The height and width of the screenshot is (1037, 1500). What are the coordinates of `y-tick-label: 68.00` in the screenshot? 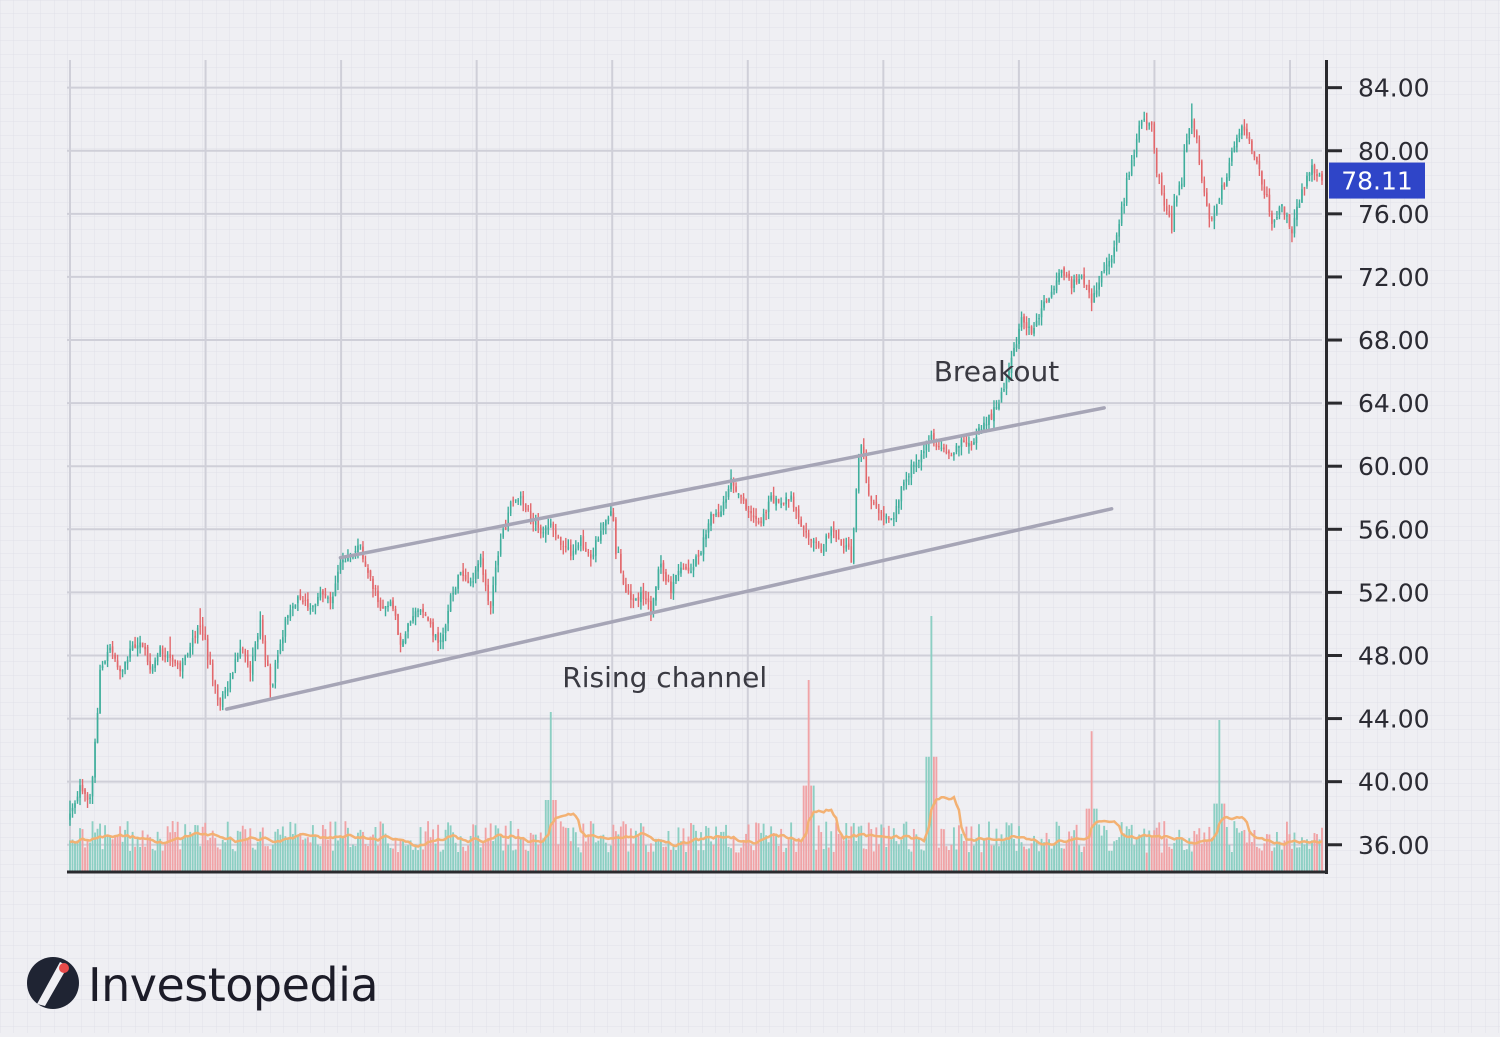 It's located at (1394, 340).